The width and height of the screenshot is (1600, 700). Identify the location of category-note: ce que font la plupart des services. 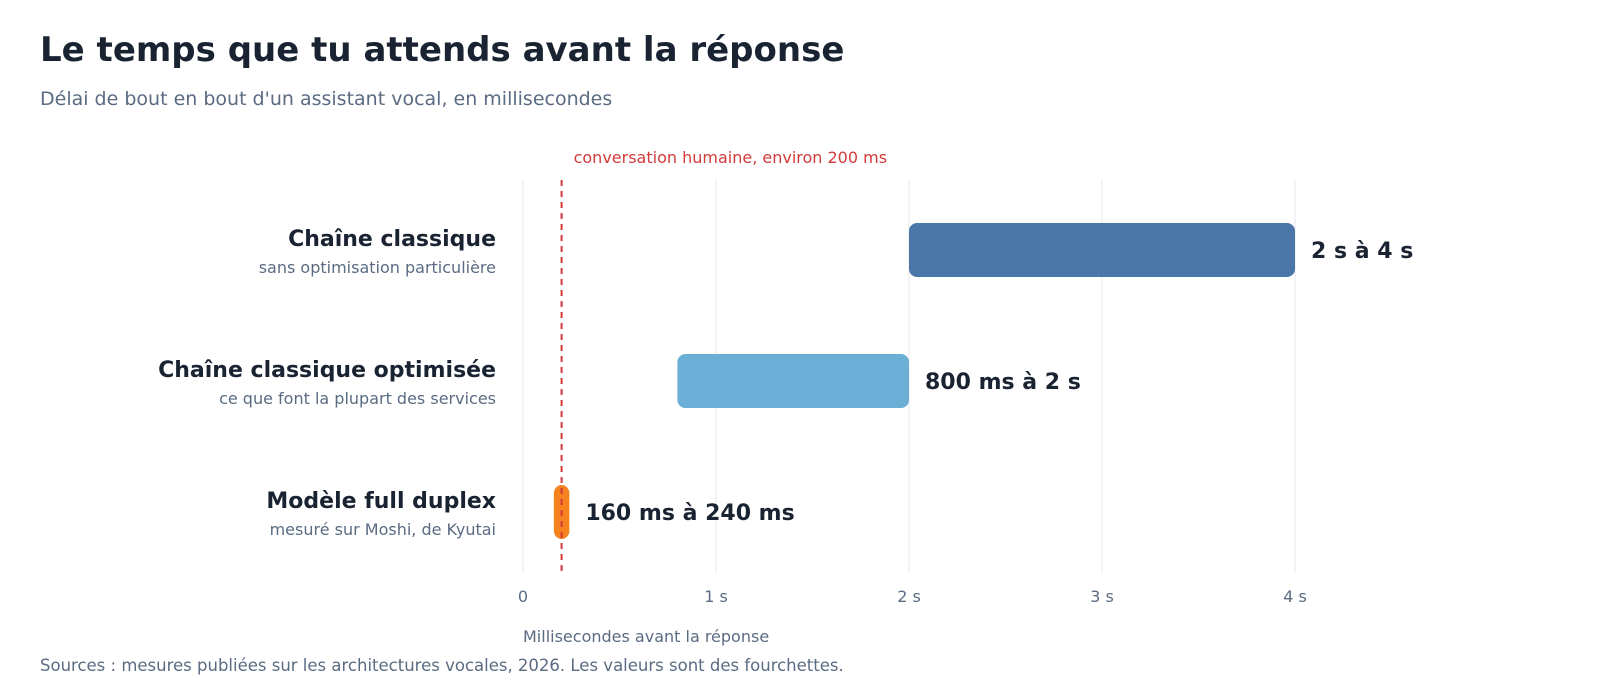
(357, 398).